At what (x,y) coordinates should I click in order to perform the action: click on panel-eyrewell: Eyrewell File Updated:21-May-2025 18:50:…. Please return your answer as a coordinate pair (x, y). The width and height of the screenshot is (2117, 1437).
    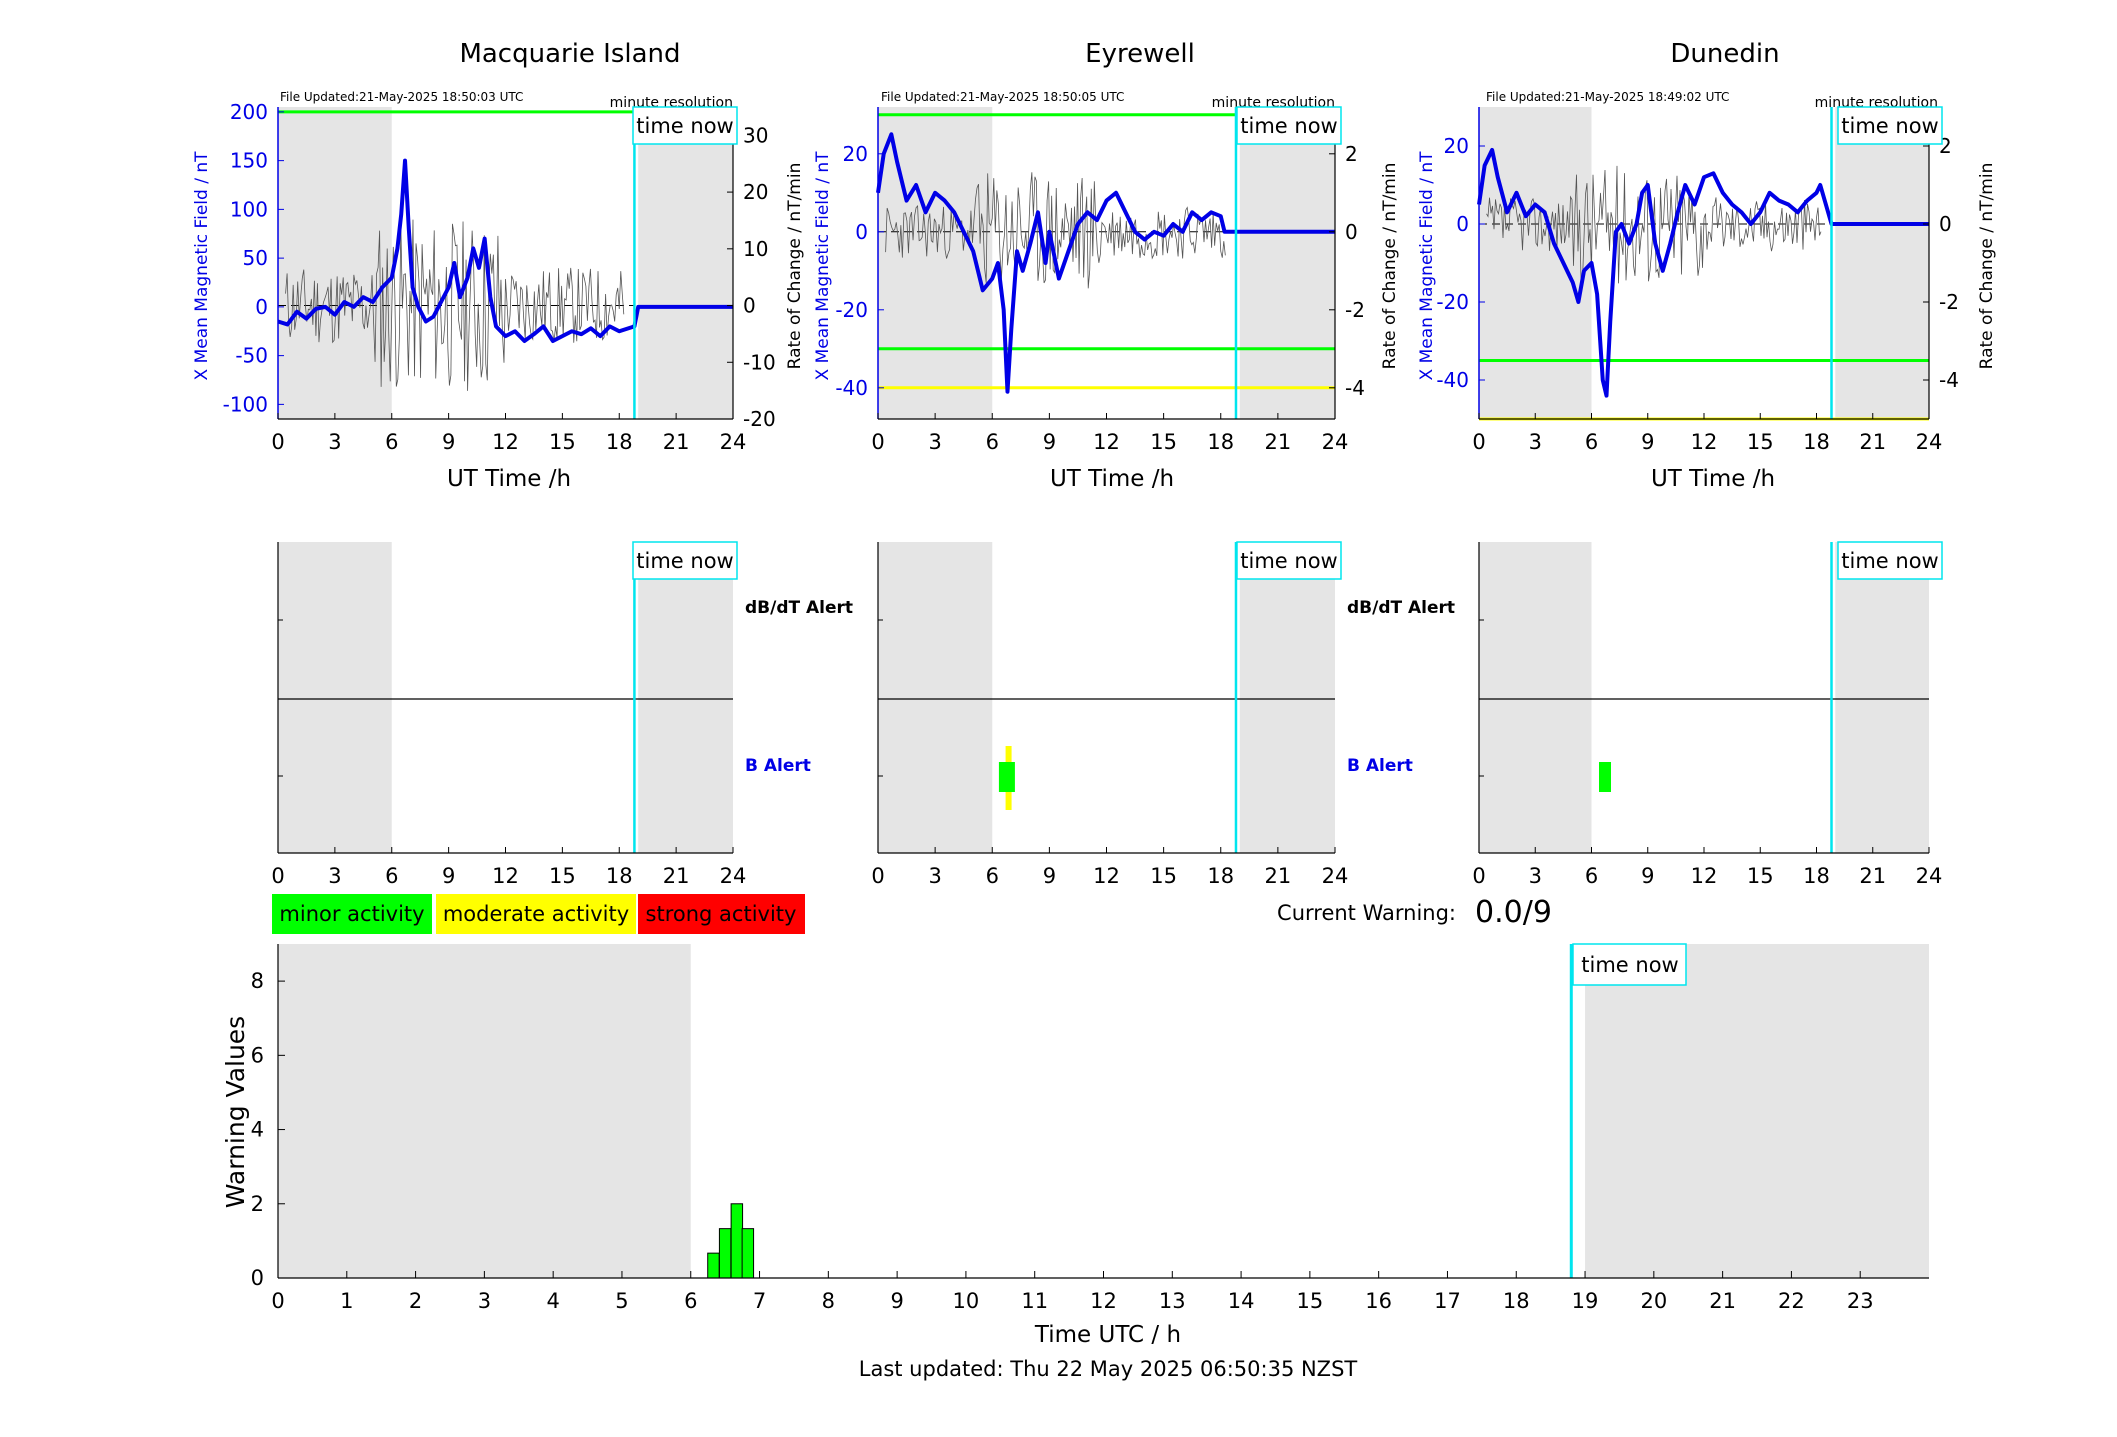
    Looking at the image, I should click on (1106, 265).